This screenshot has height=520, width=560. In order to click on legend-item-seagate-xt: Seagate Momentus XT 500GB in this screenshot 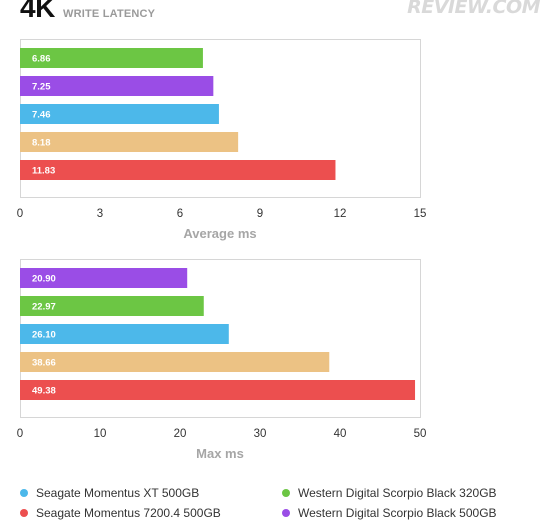, I will do `click(109, 493)`.